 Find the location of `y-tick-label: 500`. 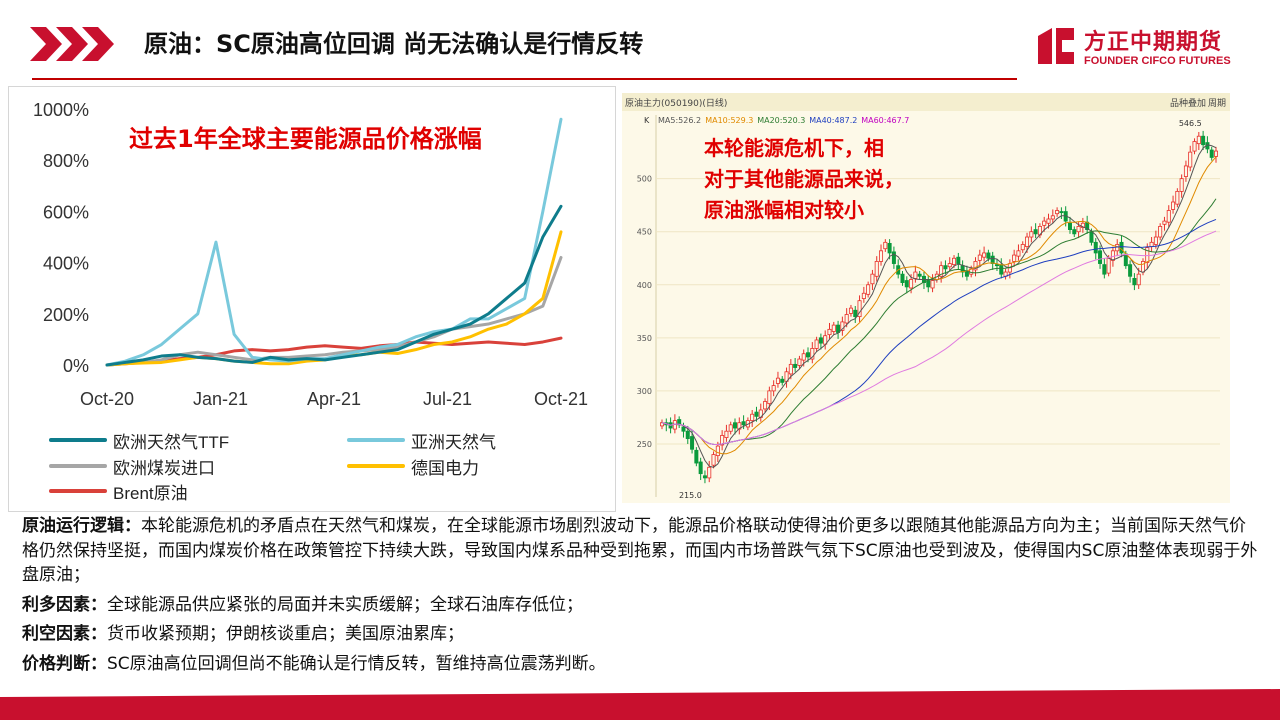

y-tick-label: 500 is located at coordinates (644, 179).